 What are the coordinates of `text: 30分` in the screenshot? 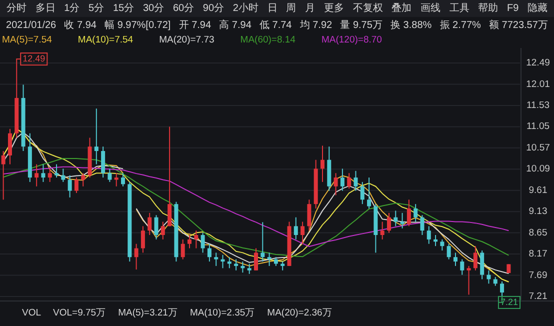 It's located at (153, 8).